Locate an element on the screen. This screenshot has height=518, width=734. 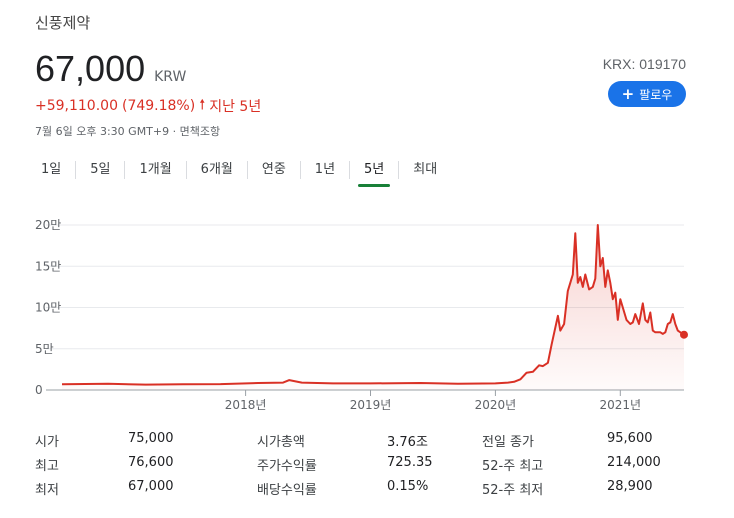
stat-value: 214,000 is located at coordinates (634, 462).